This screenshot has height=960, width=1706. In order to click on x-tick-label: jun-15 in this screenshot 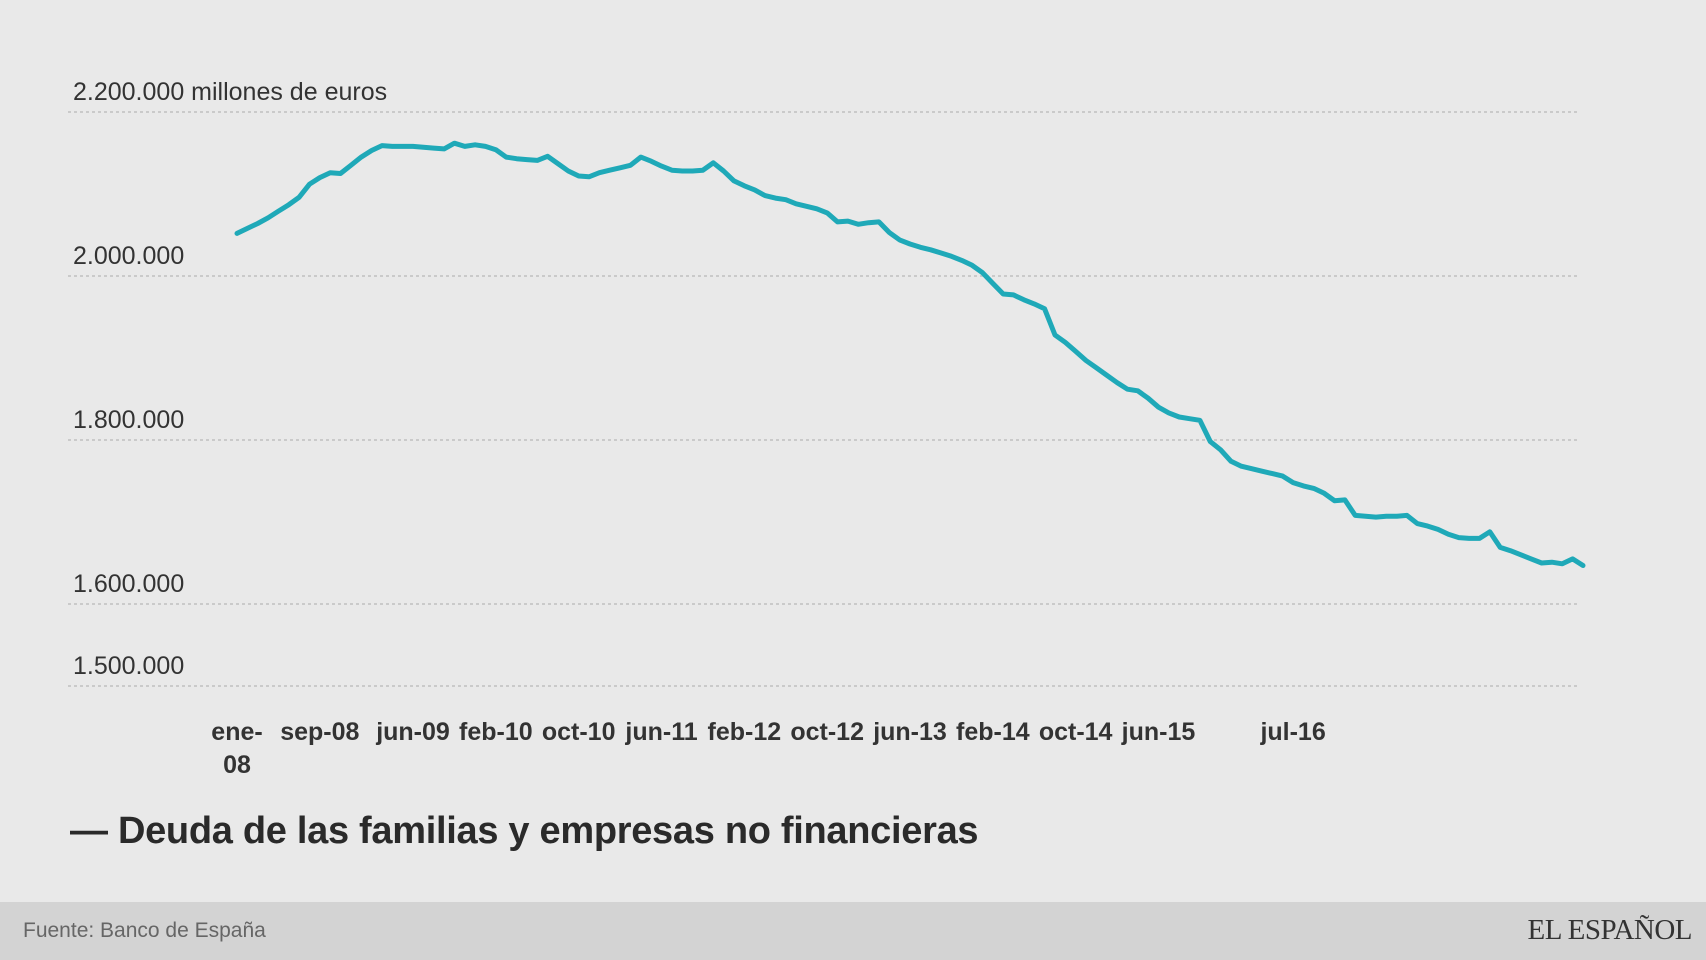, I will do `click(1158, 732)`.